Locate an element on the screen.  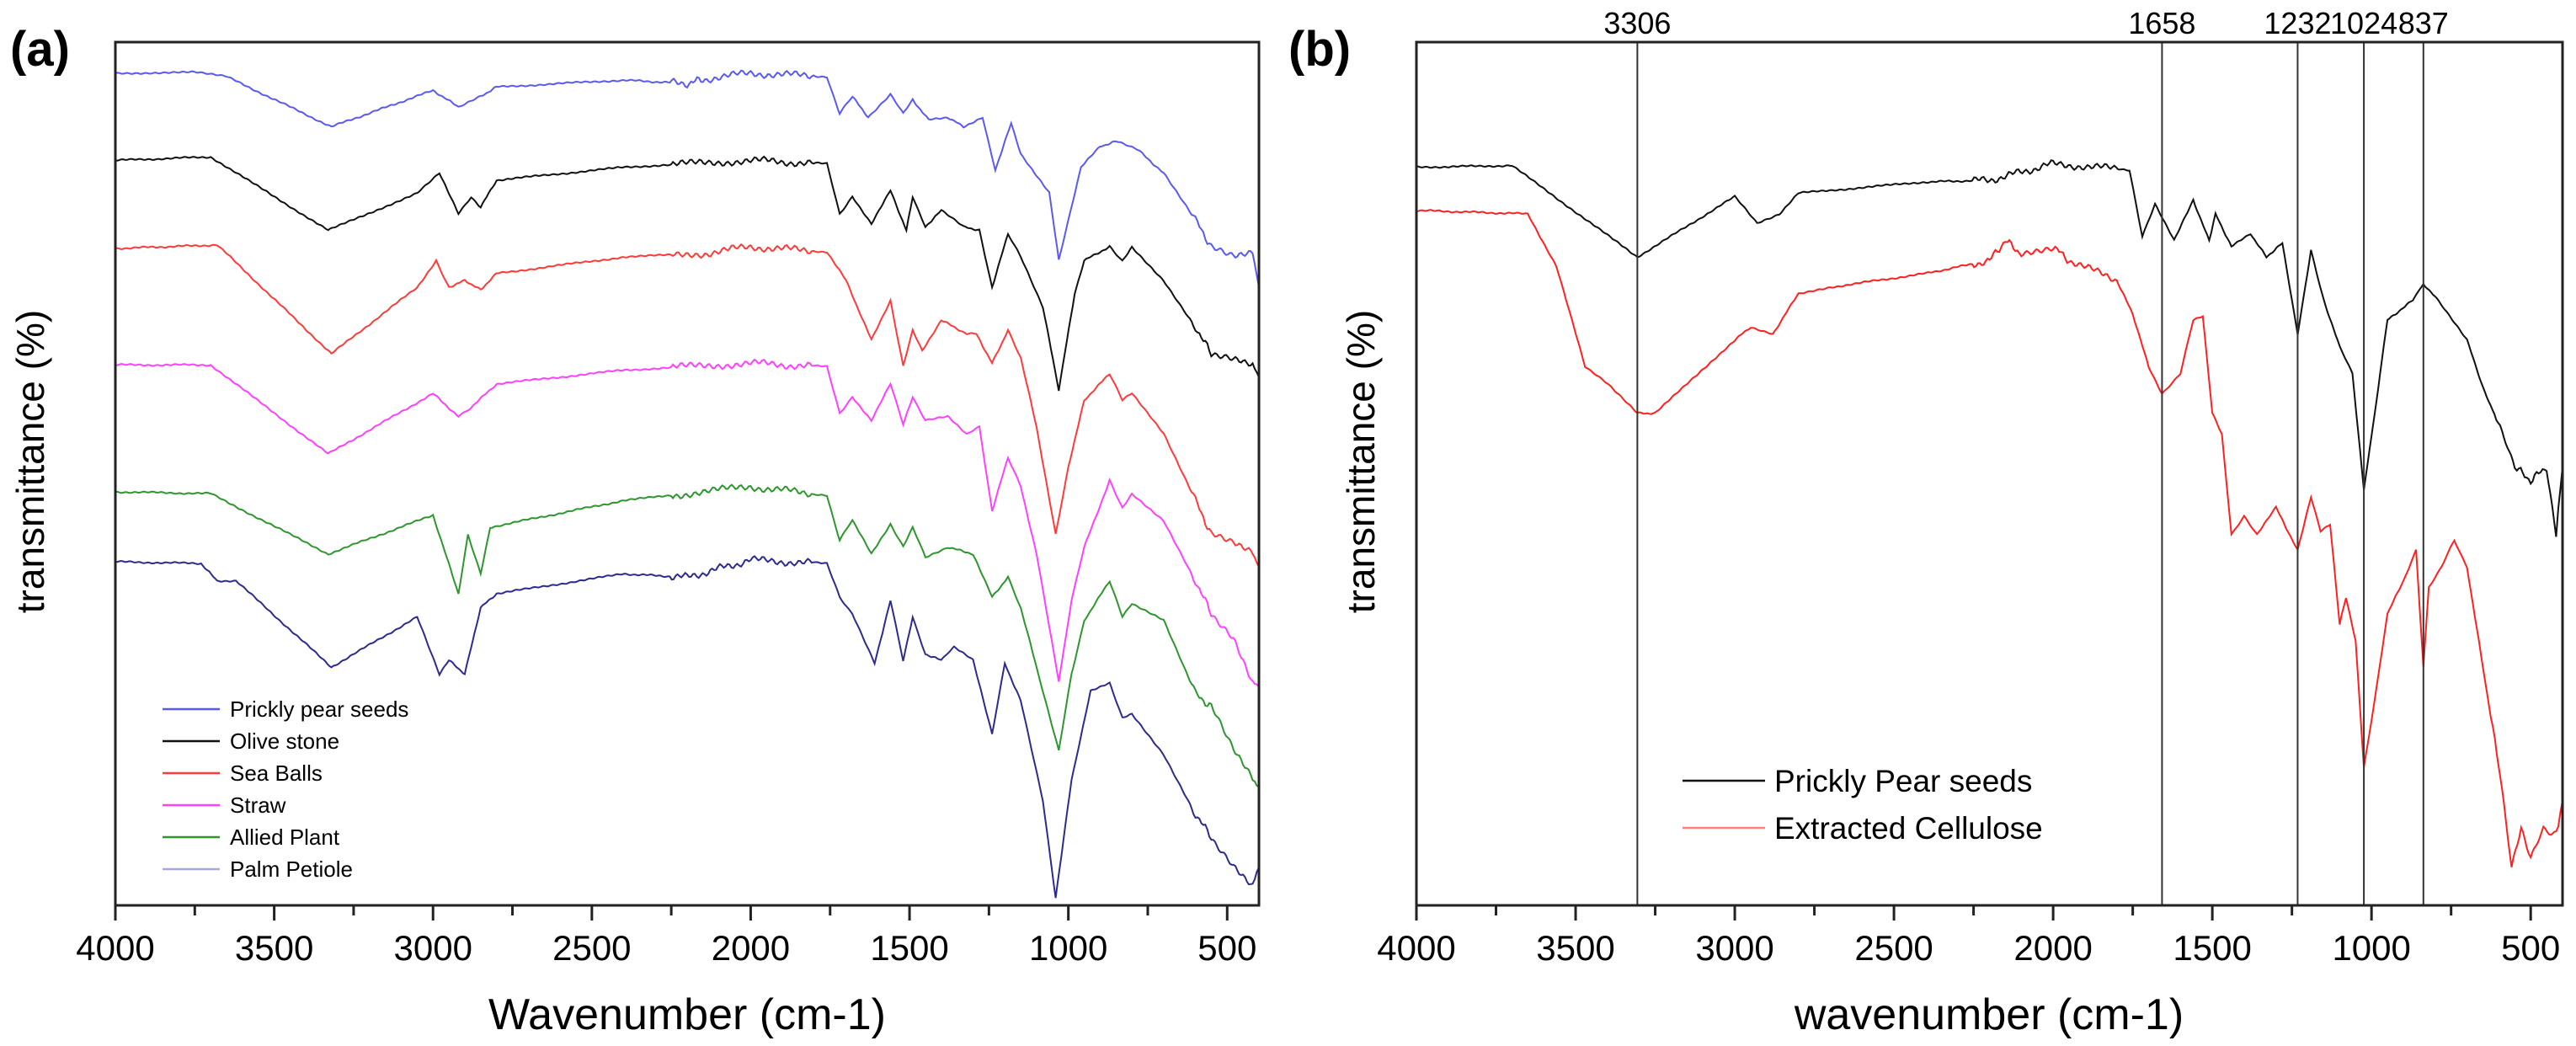
legend-entry: Allied Plant is located at coordinates (285, 837).